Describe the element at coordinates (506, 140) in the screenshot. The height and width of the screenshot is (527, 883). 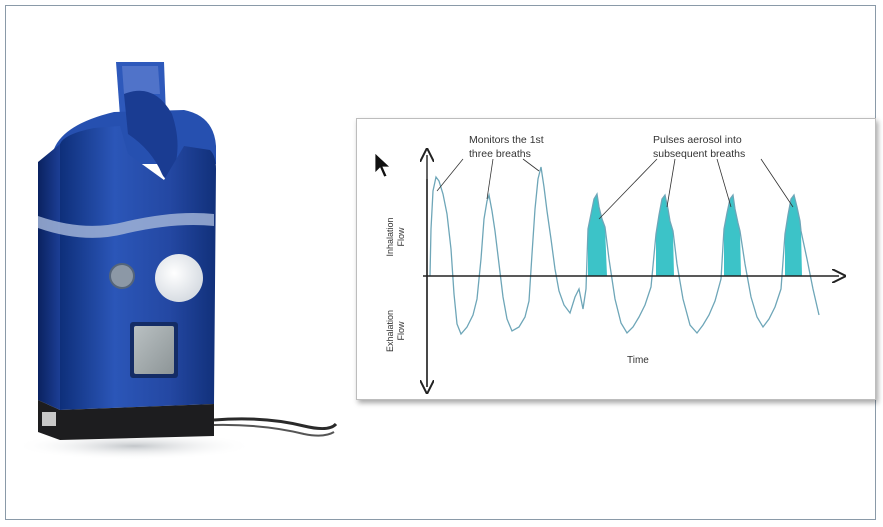
I see `annotation-monitors-line1: Monitors the 1st` at that location.